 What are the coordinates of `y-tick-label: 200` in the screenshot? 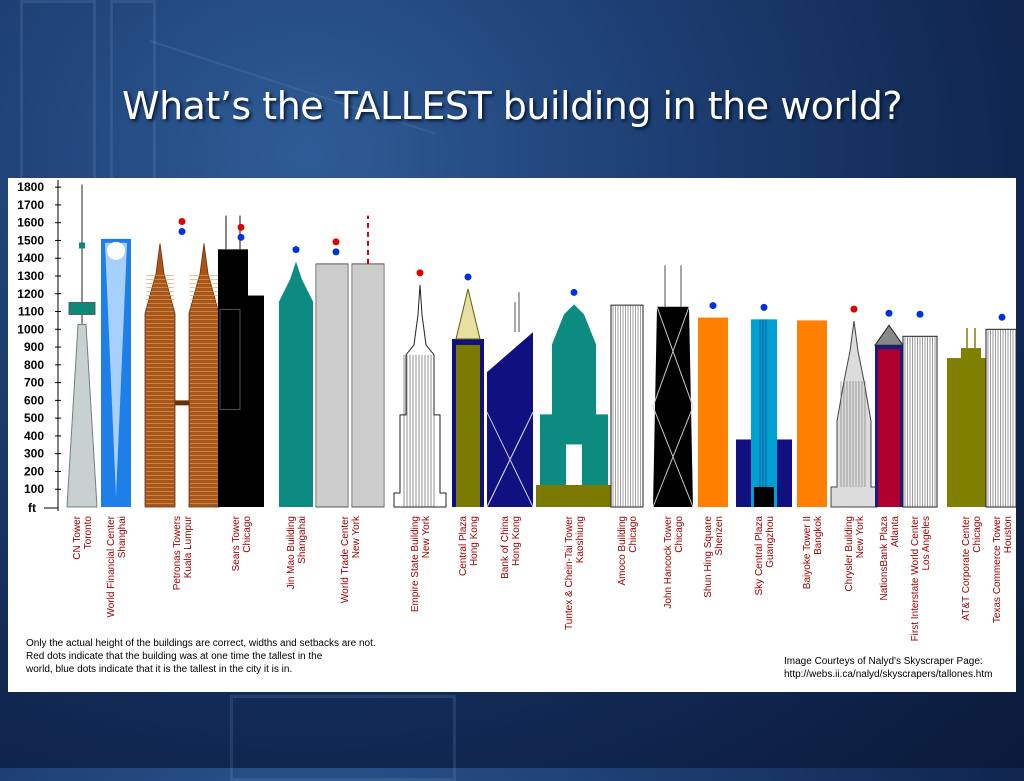 It's located at (34, 471).